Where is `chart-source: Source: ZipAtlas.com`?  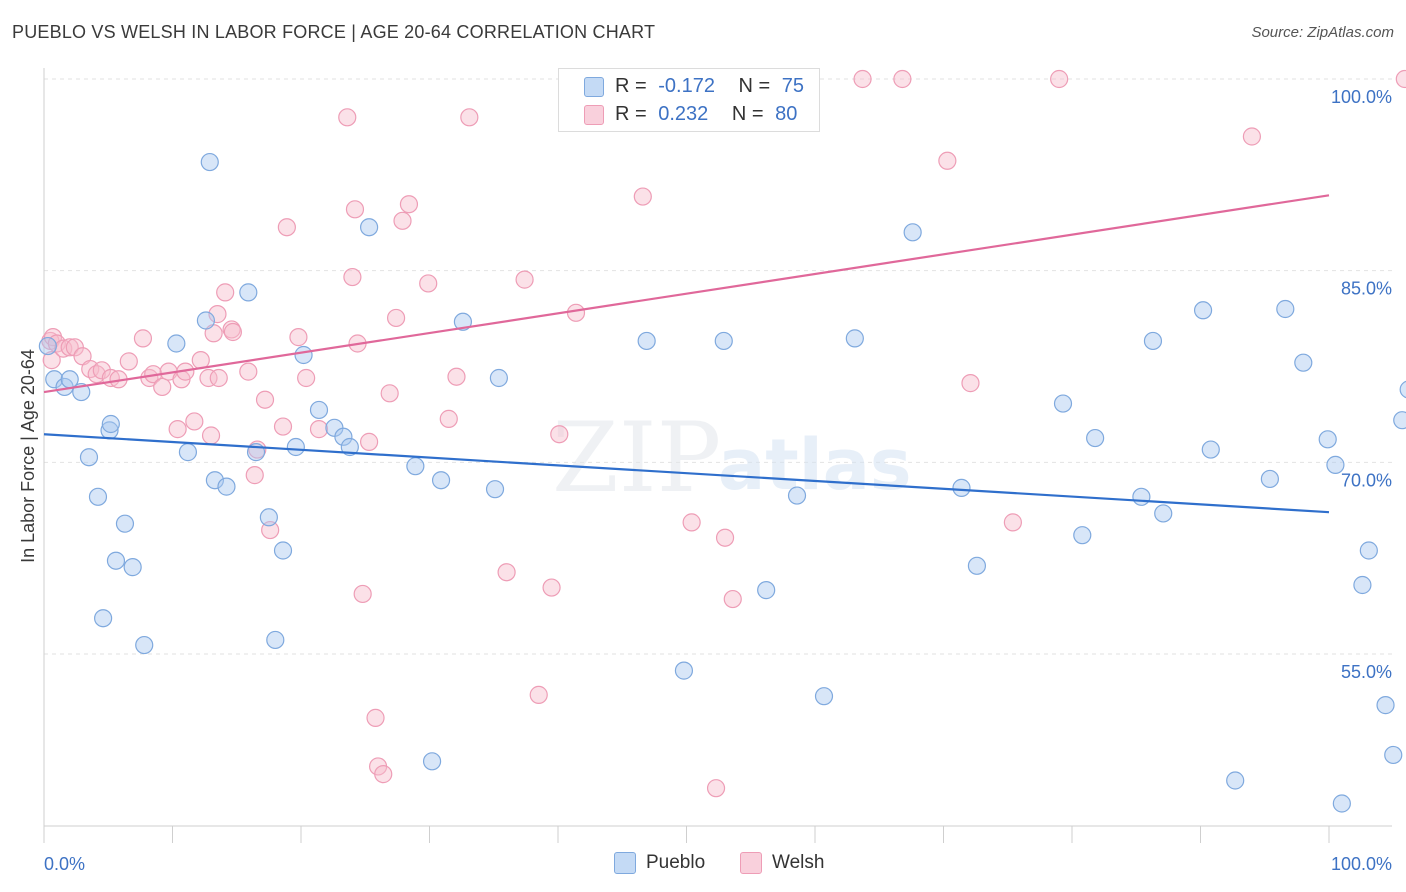 chart-source: Source: ZipAtlas.com is located at coordinates (1322, 32).